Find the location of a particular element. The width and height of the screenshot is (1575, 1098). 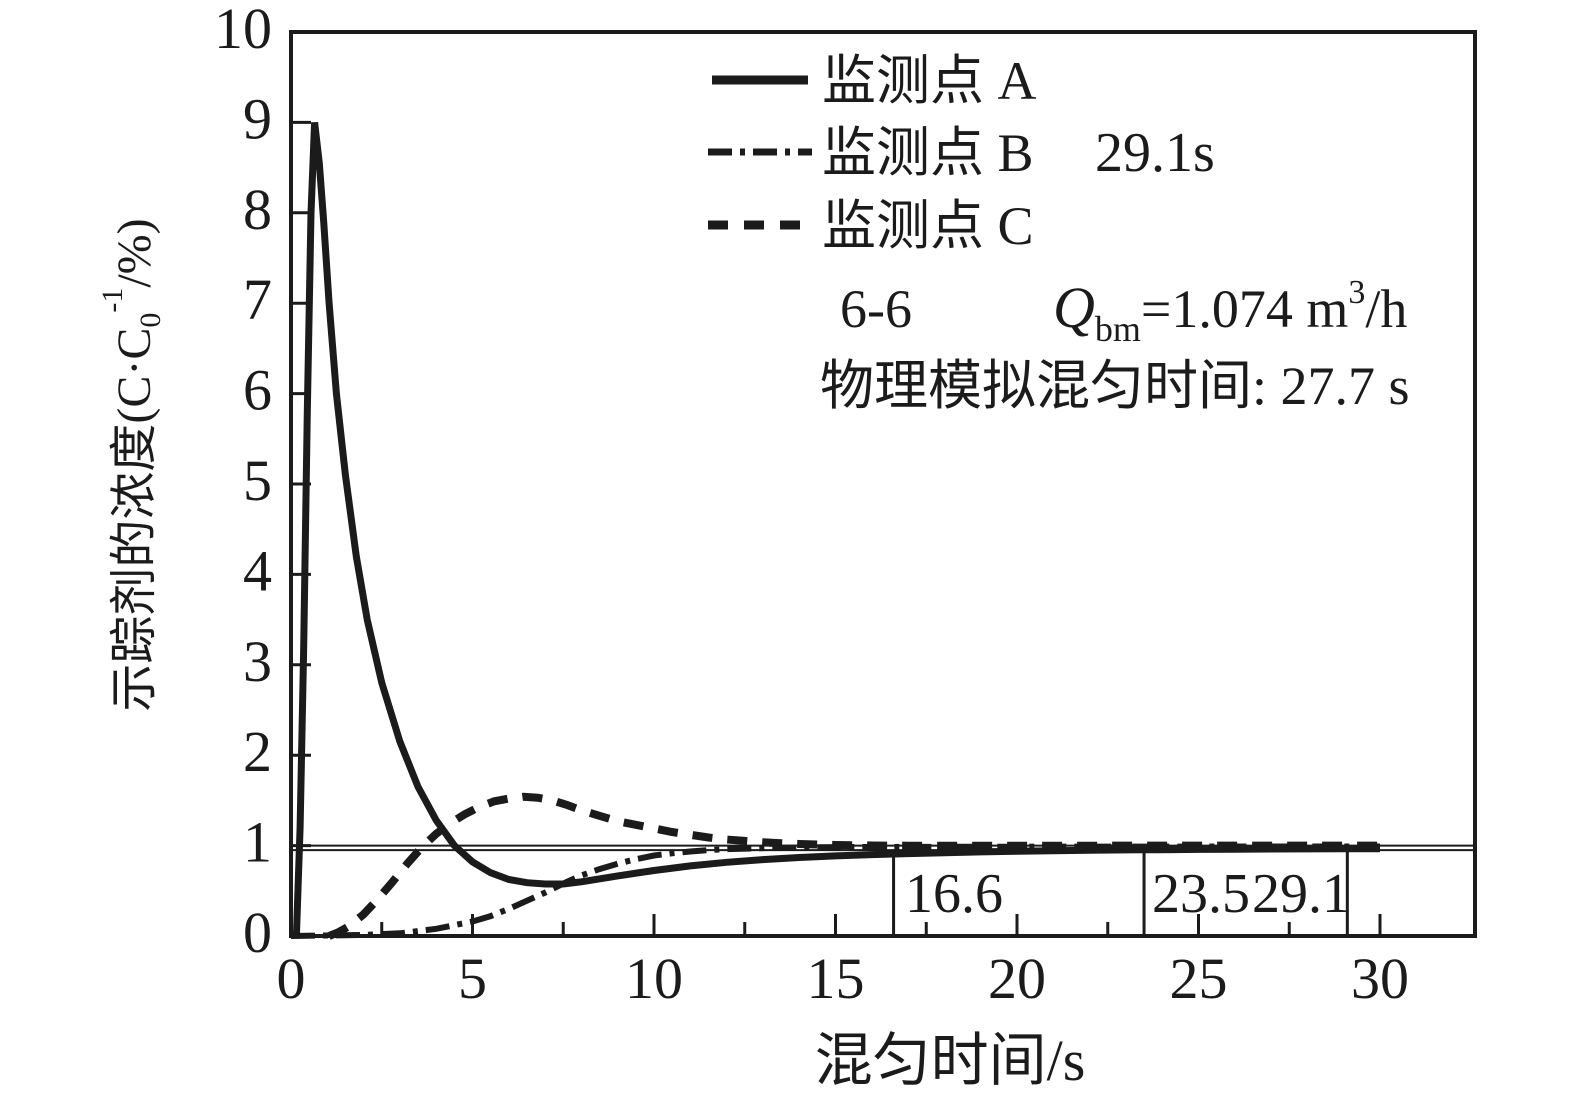

q-exponent: 3 is located at coordinates (1356, 292).